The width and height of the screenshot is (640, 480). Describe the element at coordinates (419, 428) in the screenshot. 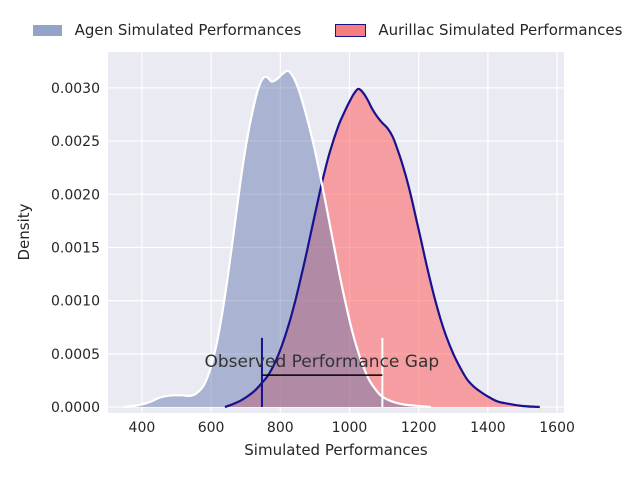

I see `x-tick-label: 1200` at that location.